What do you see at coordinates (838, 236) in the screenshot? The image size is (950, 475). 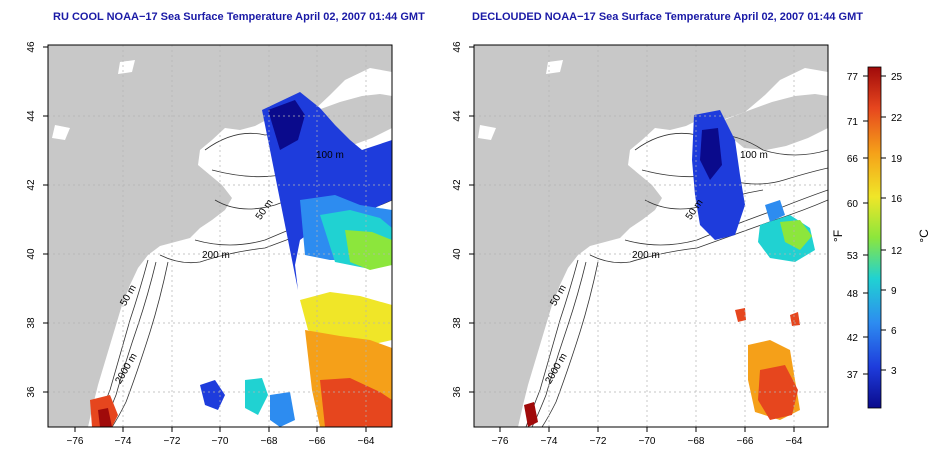 I see `fahrenheit-unit-label: °F` at bounding box center [838, 236].